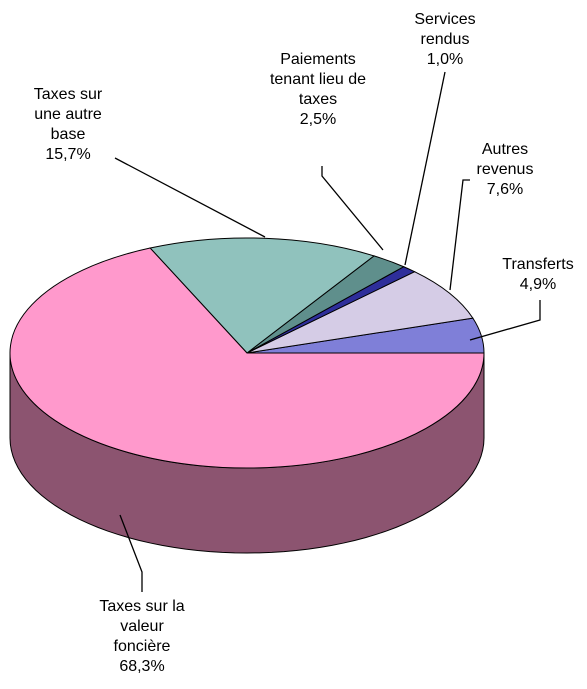  What do you see at coordinates (445, 29) in the screenshot?
I see `category-label: Services rendus` at bounding box center [445, 29].